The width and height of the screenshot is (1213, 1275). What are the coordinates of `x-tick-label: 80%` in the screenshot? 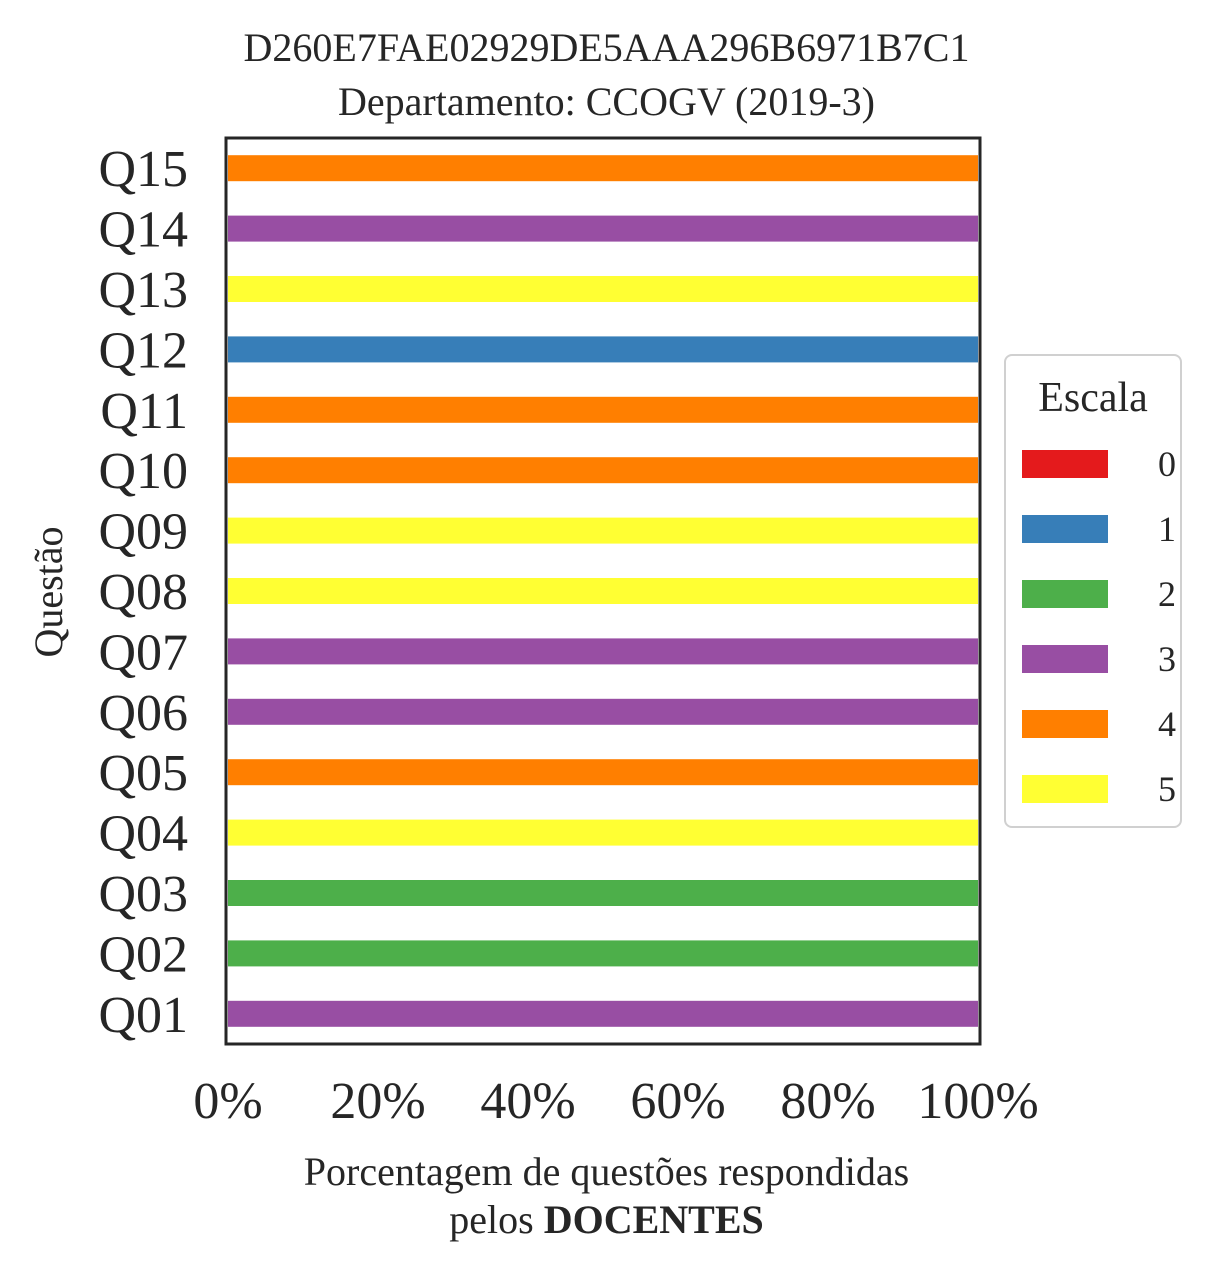 It's located at (827, 1101).